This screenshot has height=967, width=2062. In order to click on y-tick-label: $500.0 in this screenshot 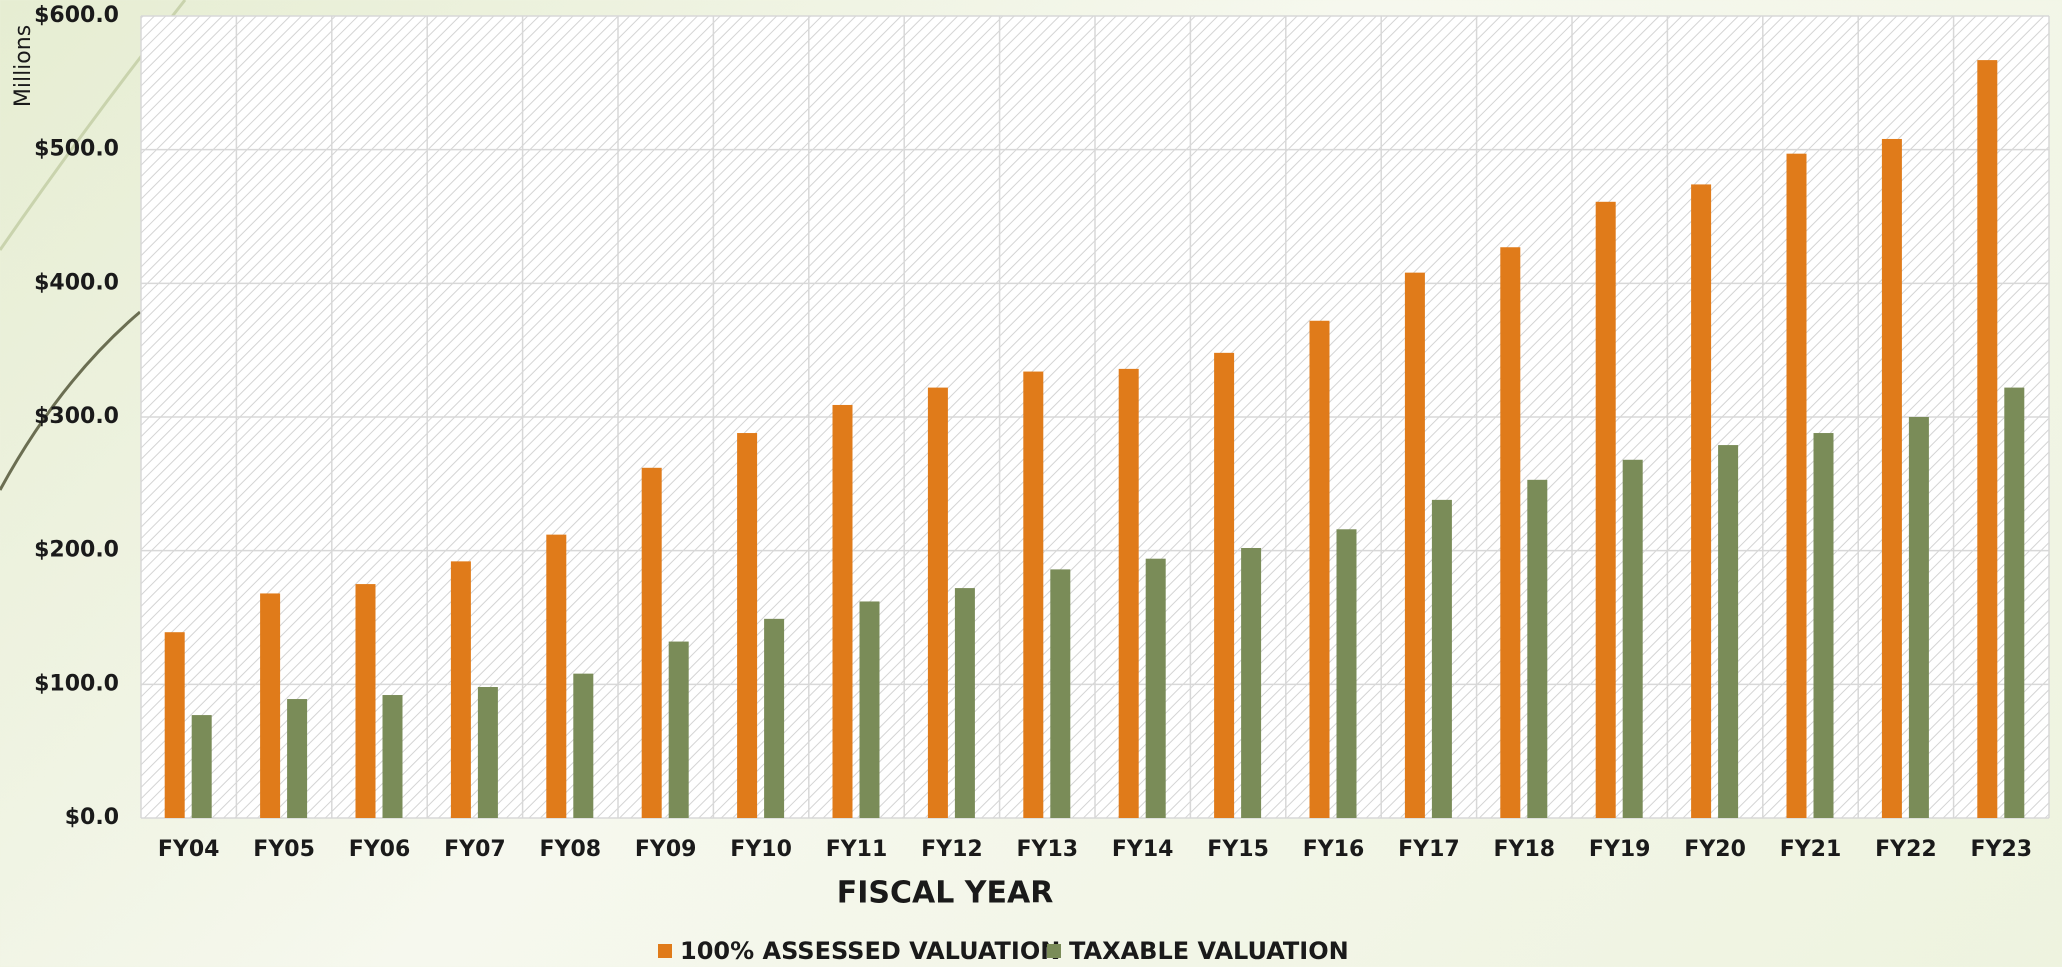, I will do `click(76, 149)`.